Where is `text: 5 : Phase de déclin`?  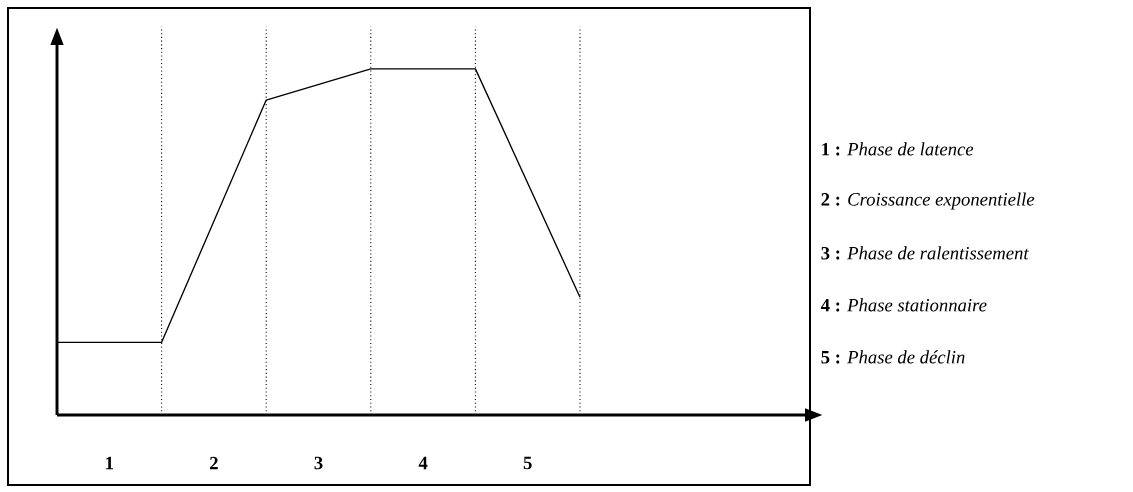 text: 5 : Phase de déclin is located at coordinates (893, 357).